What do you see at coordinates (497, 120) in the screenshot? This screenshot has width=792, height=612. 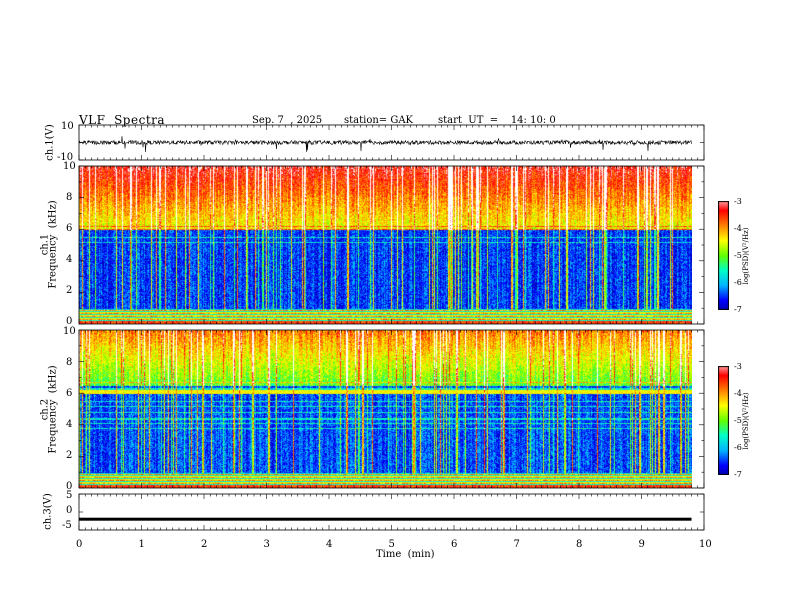 I see `start-time-label: start UT = 14: 10: 0` at bounding box center [497, 120].